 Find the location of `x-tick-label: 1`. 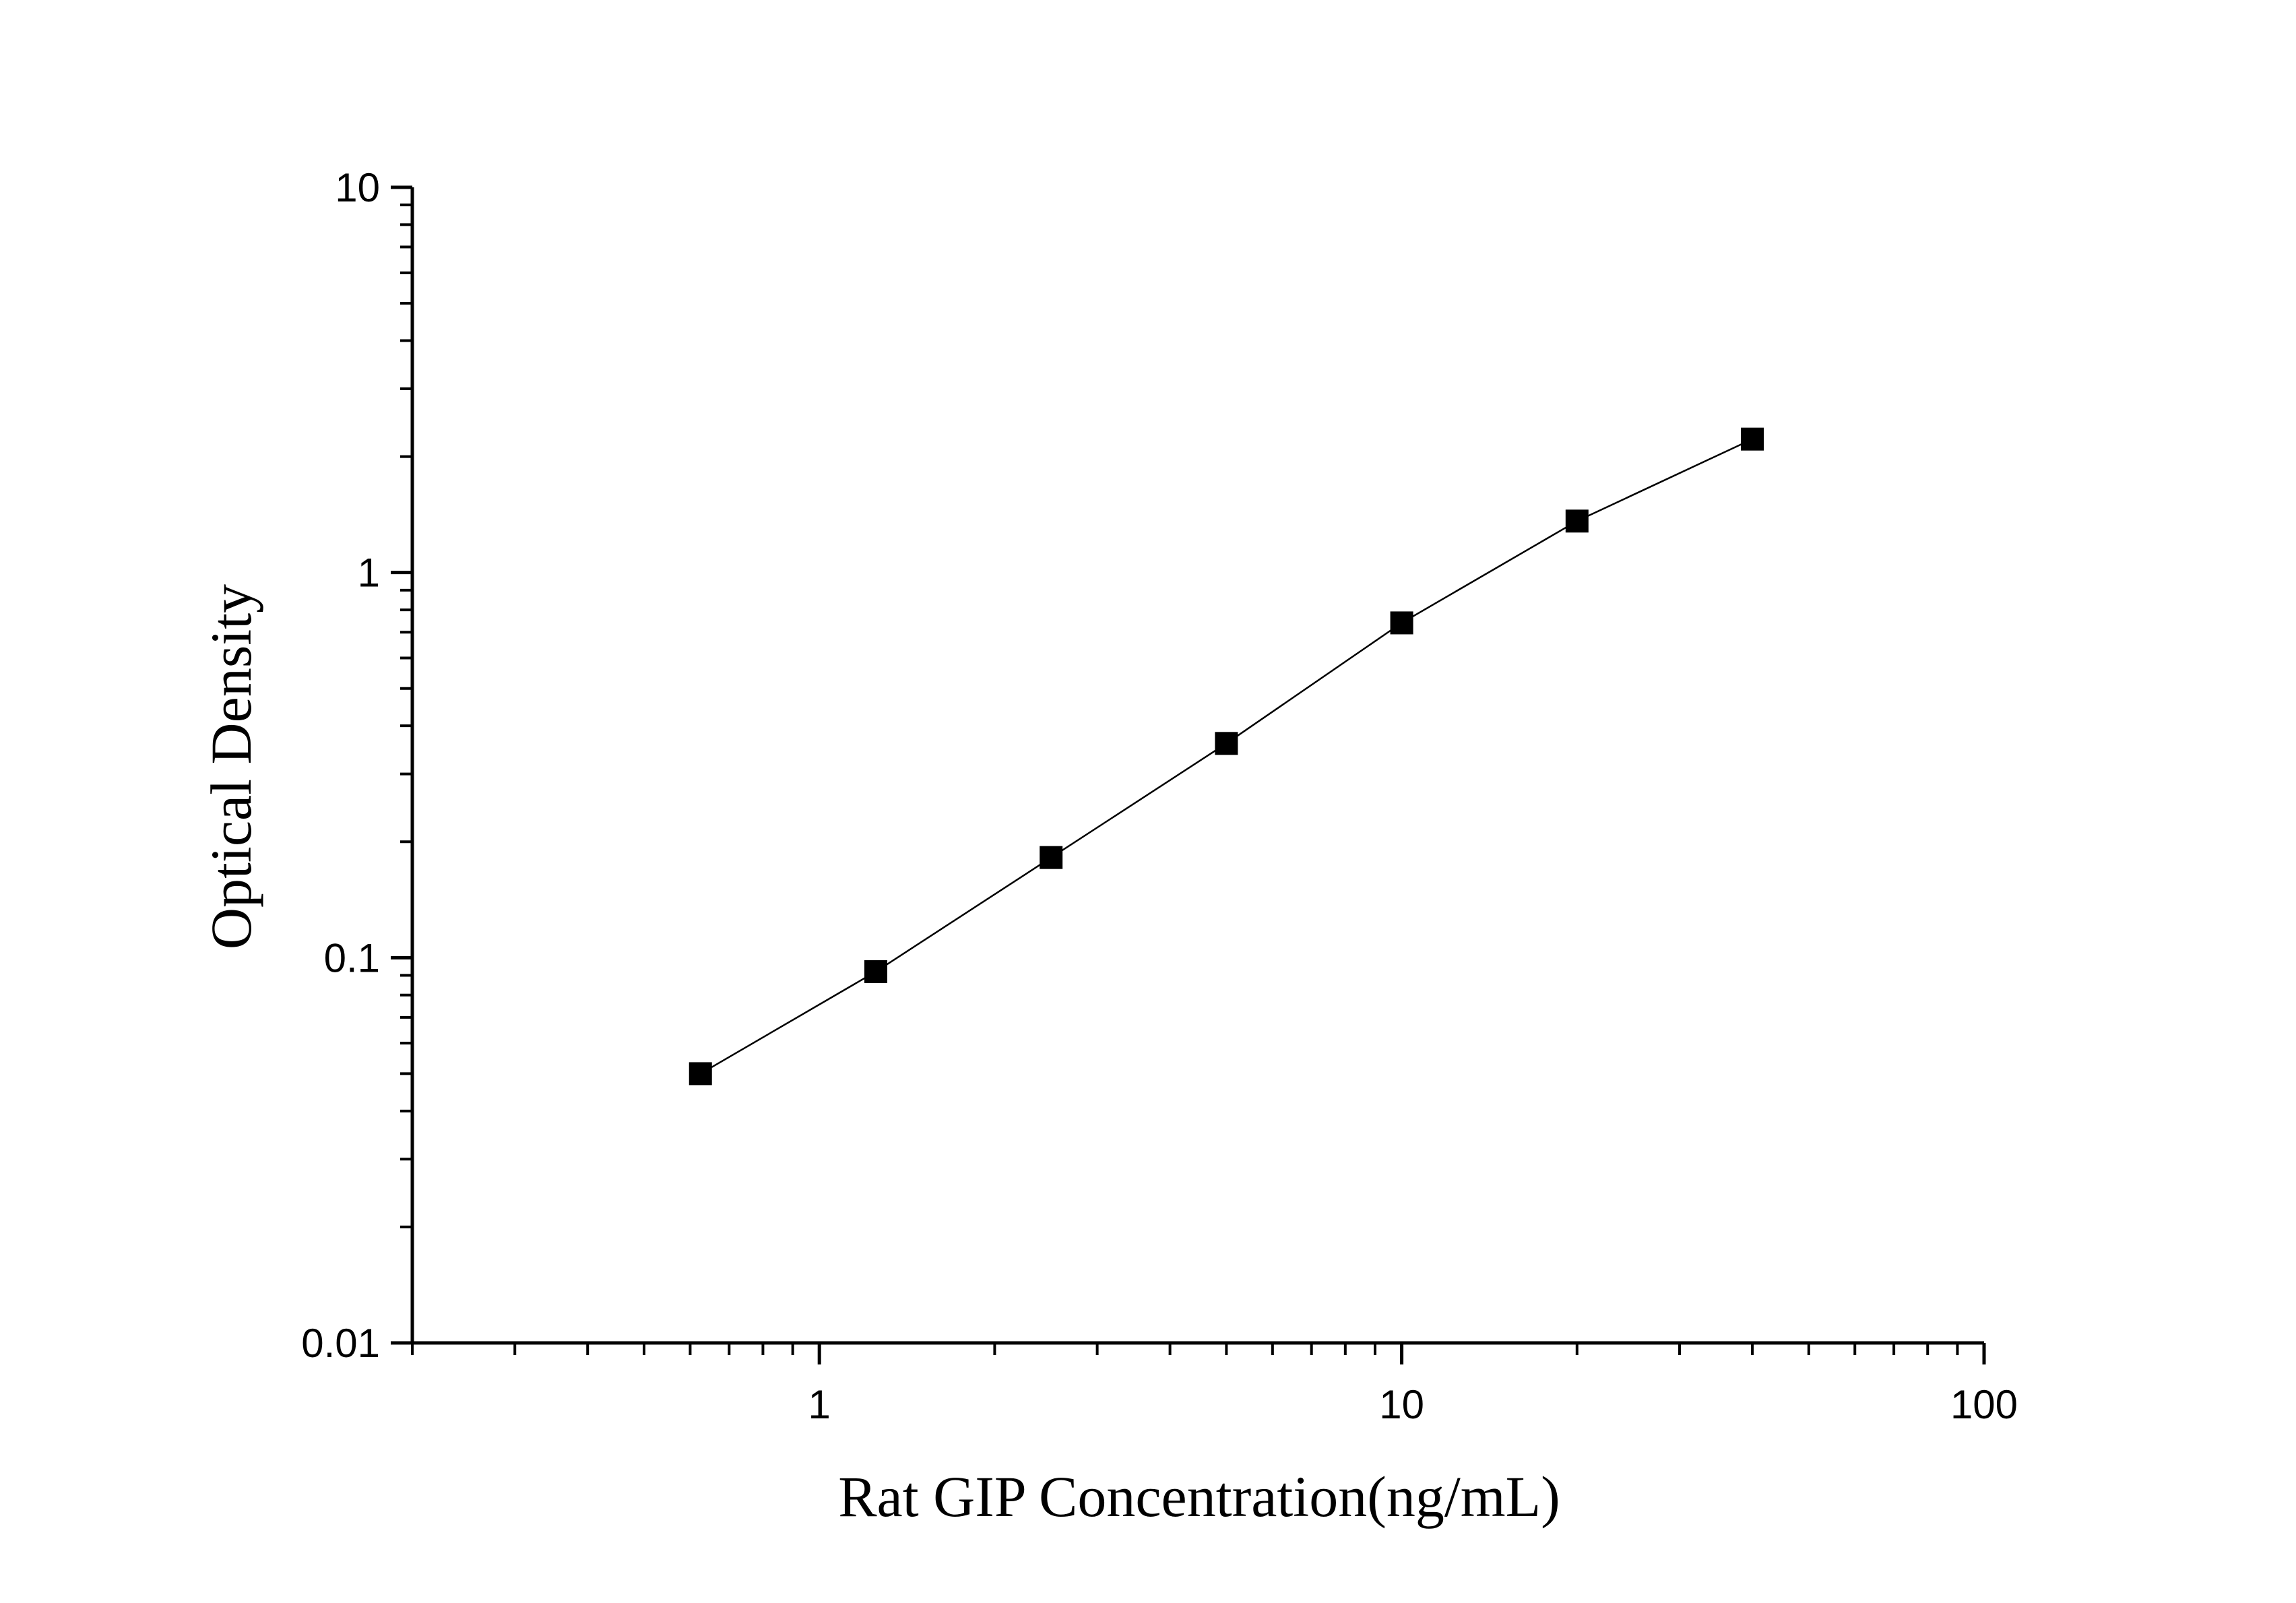

x-tick-label: 1 is located at coordinates (819, 1404).